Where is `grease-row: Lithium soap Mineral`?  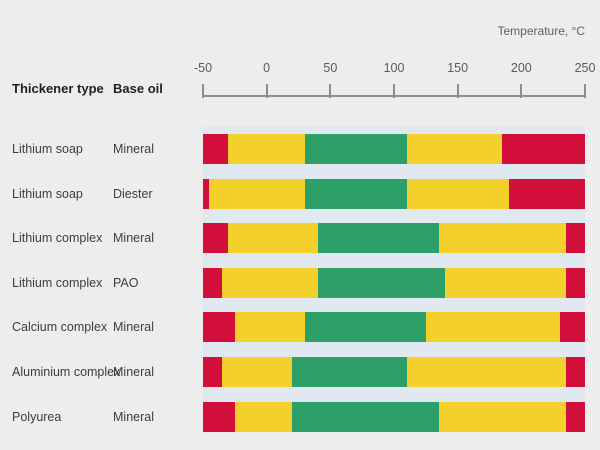
grease-row: Lithium soap Mineral is located at coordinates (300, 149).